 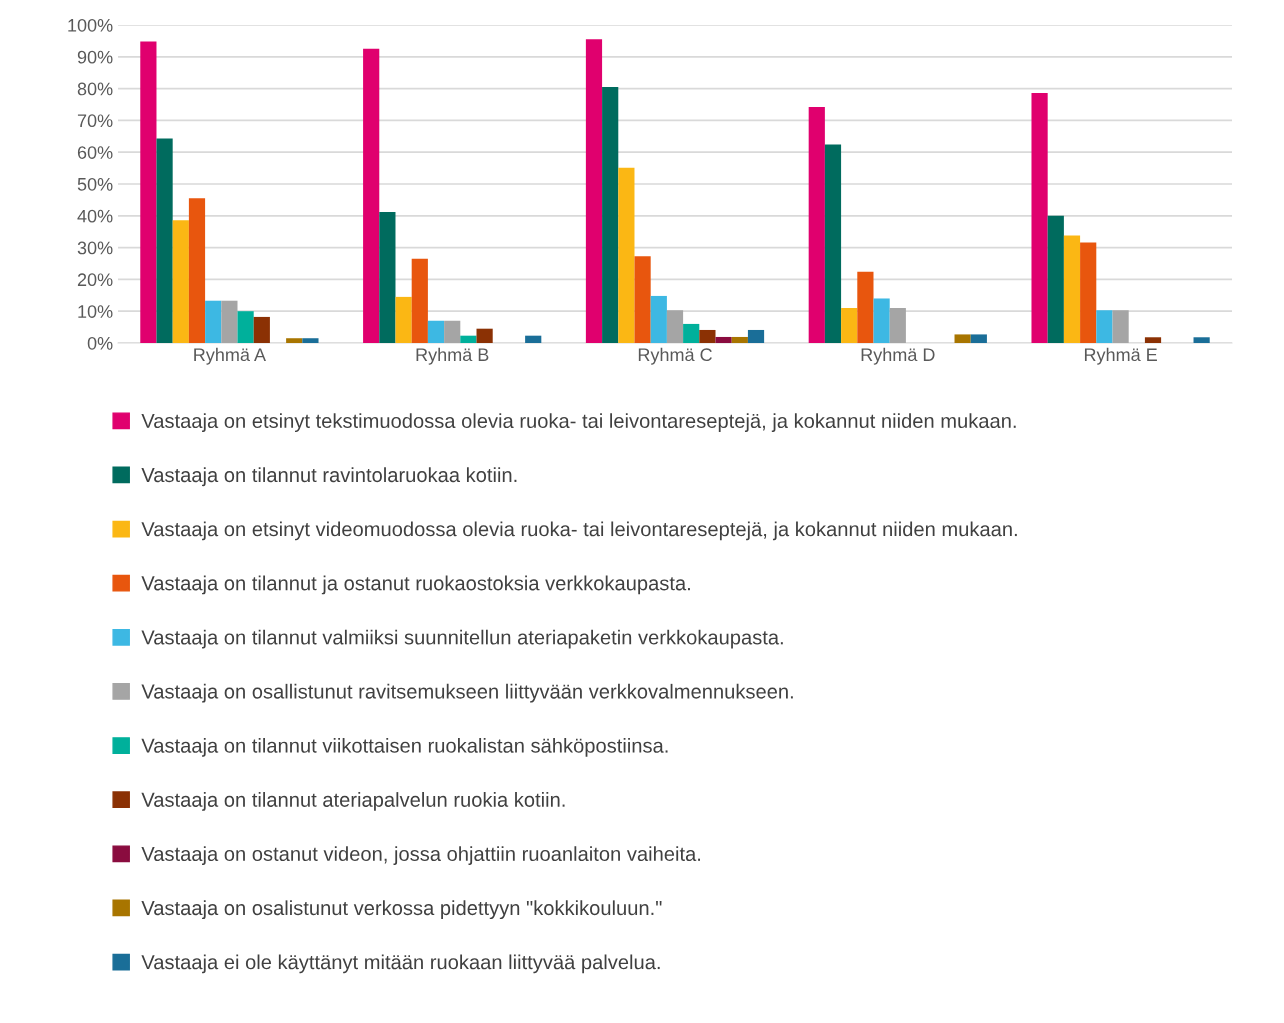 I want to click on legend-label: Vastaaja ei ole käyttänyt mitään ruokaan liittyvää palvelua., so click(x=400, y=964).